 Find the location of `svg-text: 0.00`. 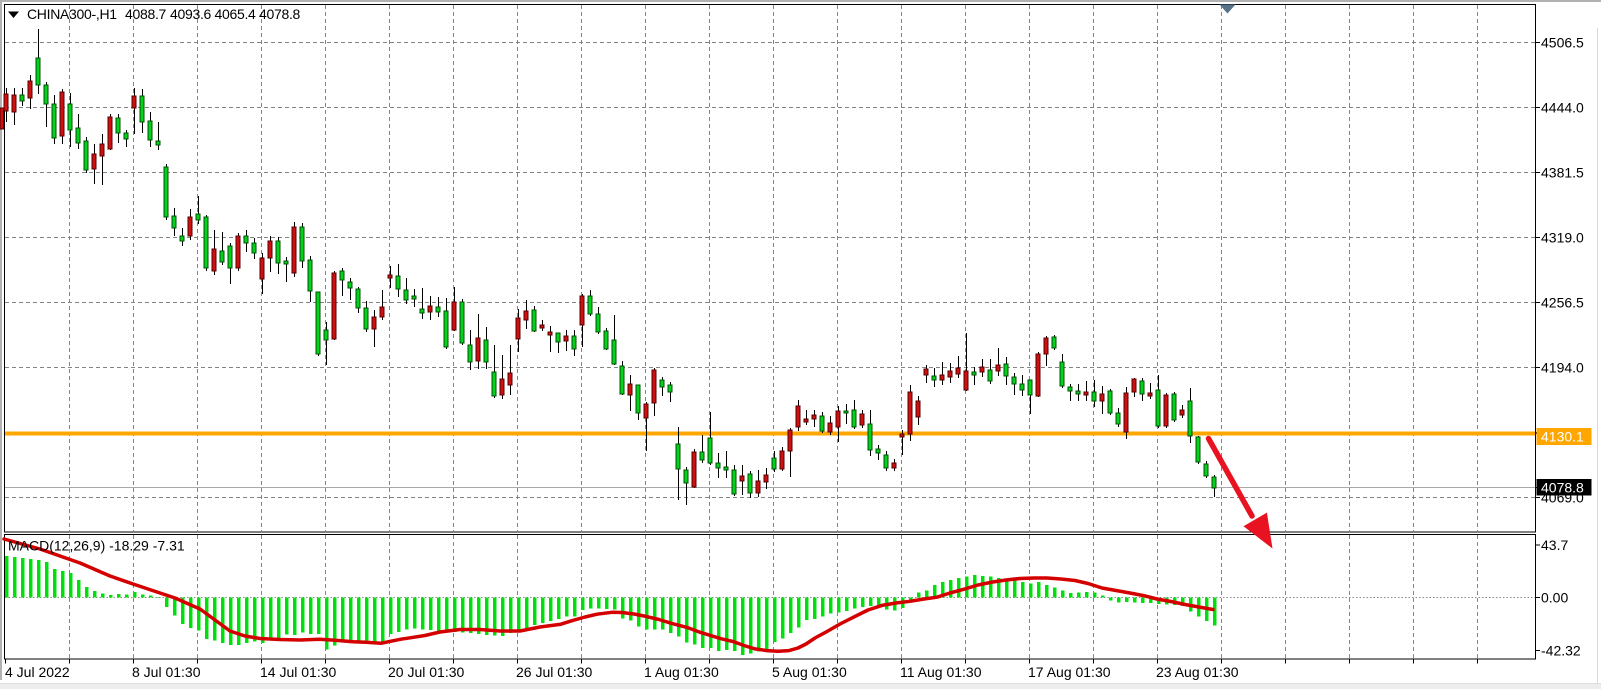

svg-text: 0.00 is located at coordinates (1554, 598).